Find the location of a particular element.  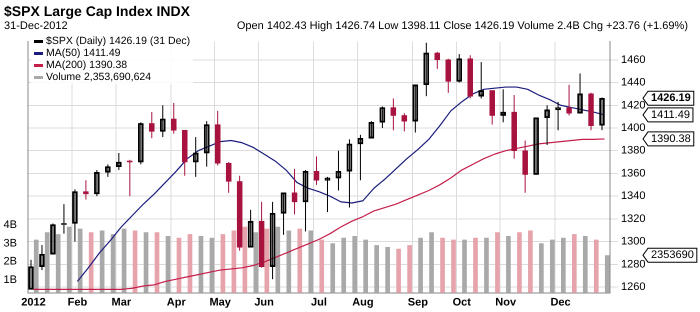

x-tick-label: Jun is located at coordinates (264, 302).